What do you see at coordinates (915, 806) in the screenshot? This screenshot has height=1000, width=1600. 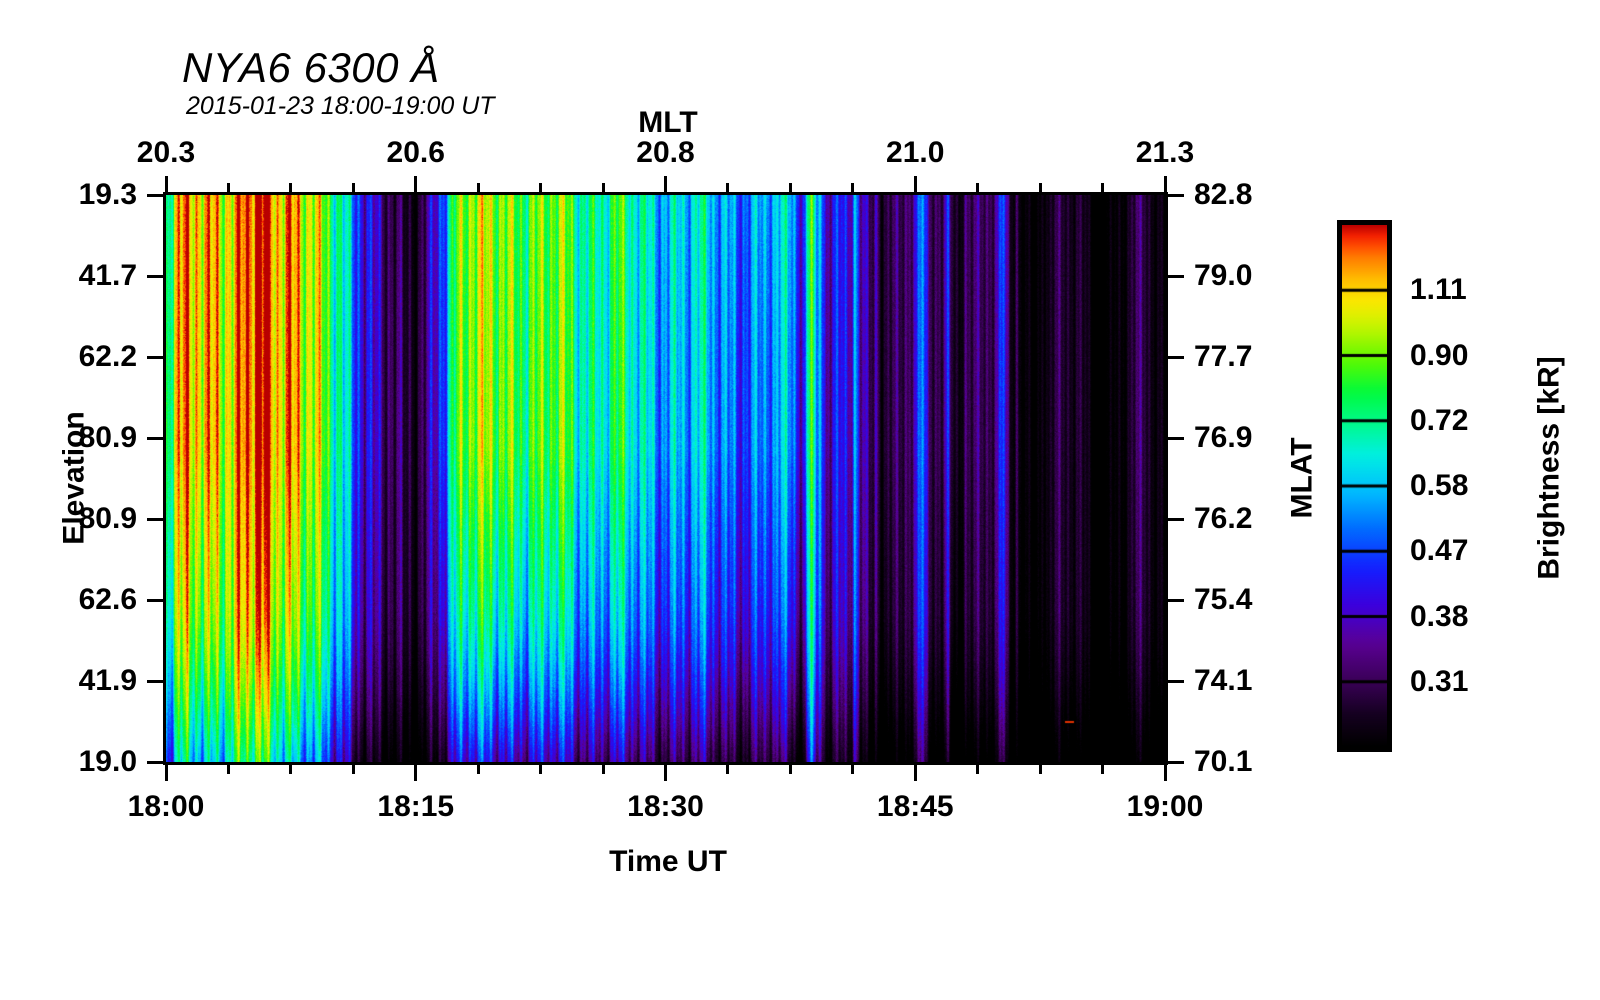 I see `bottom-tick-label: 18:45` at bounding box center [915, 806].